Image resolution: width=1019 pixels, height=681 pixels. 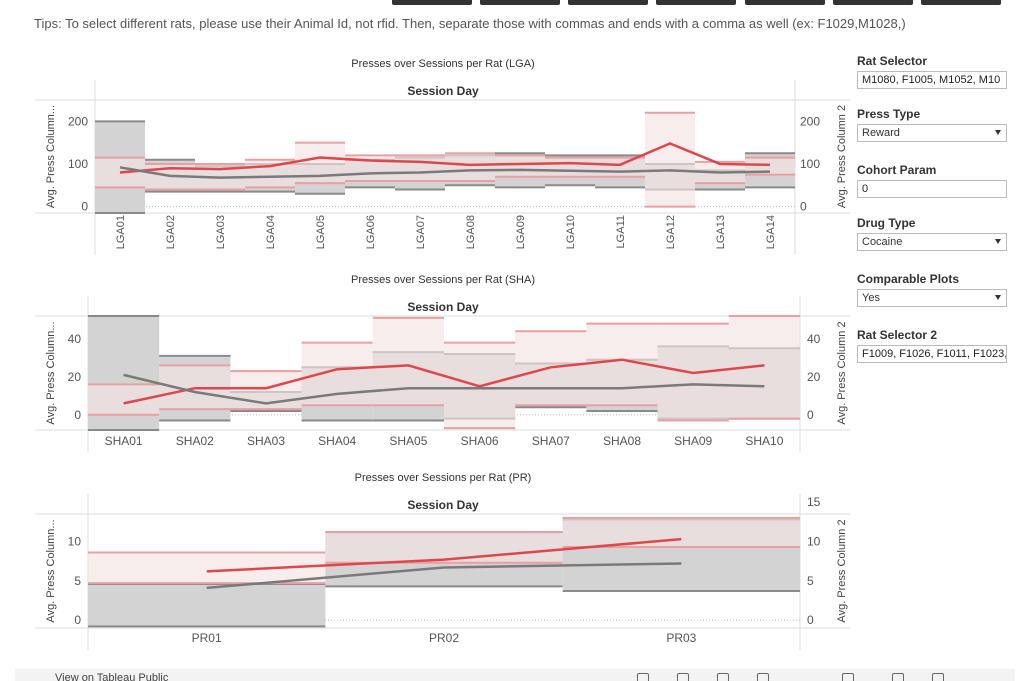 What do you see at coordinates (408, 361) in the screenshot?
I see `band-pink-SHA05` at bounding box center [408, 361].